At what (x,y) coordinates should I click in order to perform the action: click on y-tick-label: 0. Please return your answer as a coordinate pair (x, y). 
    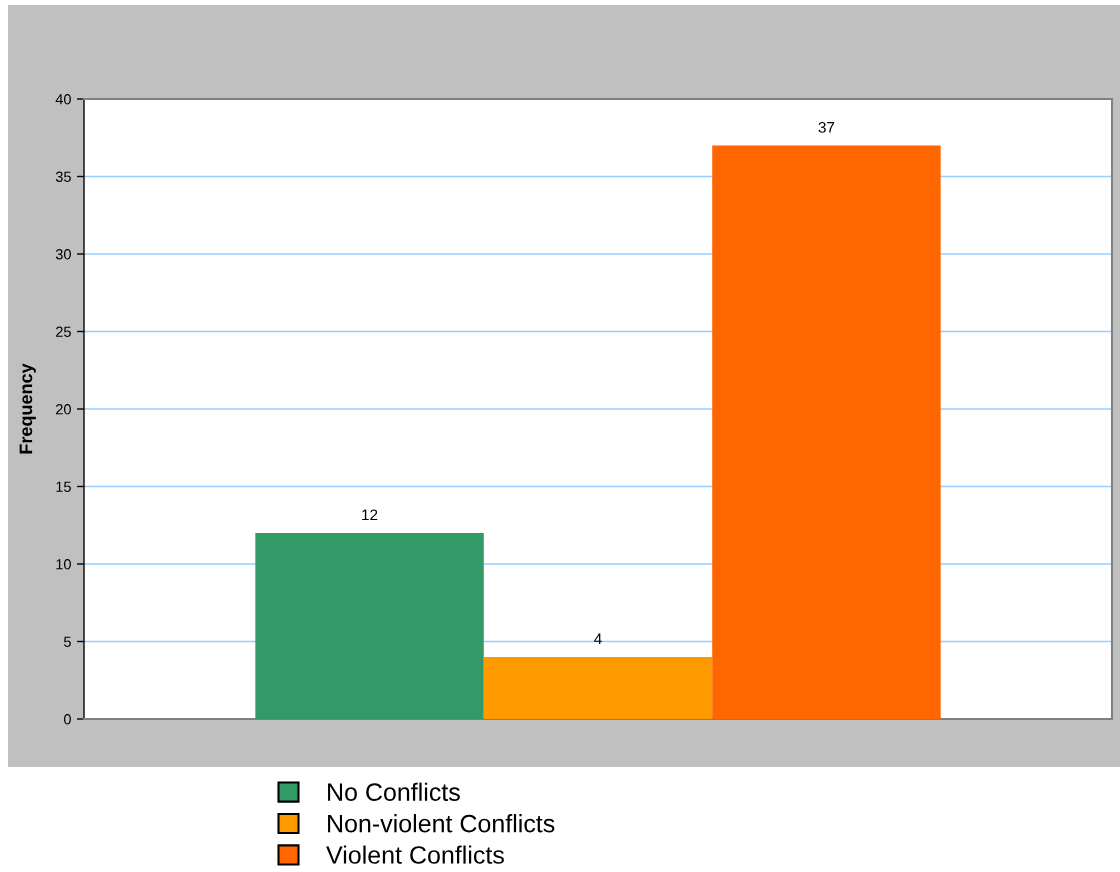
    Looking at the image, I should click on (67, 719).